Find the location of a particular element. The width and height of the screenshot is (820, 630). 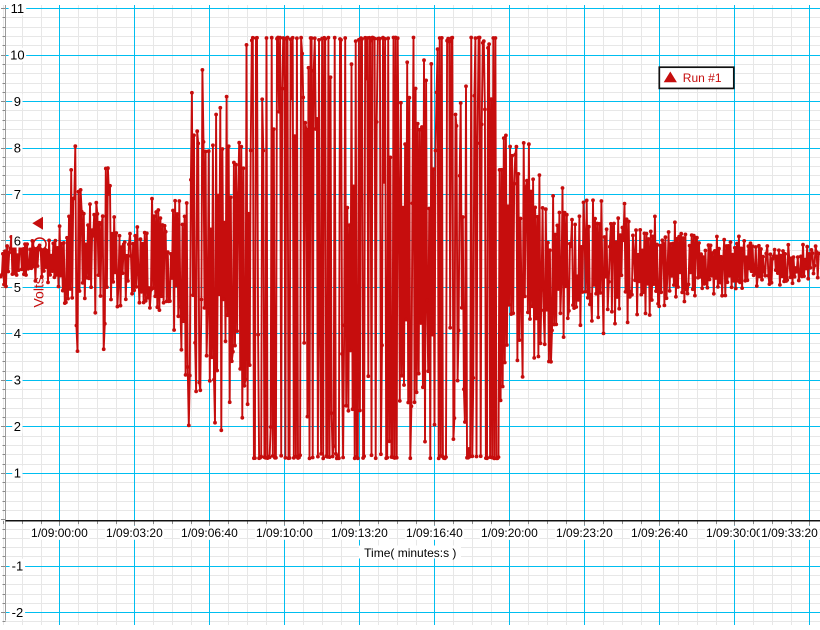

svg-text: 1/09:26:40 is located at coordinates (659, 533).